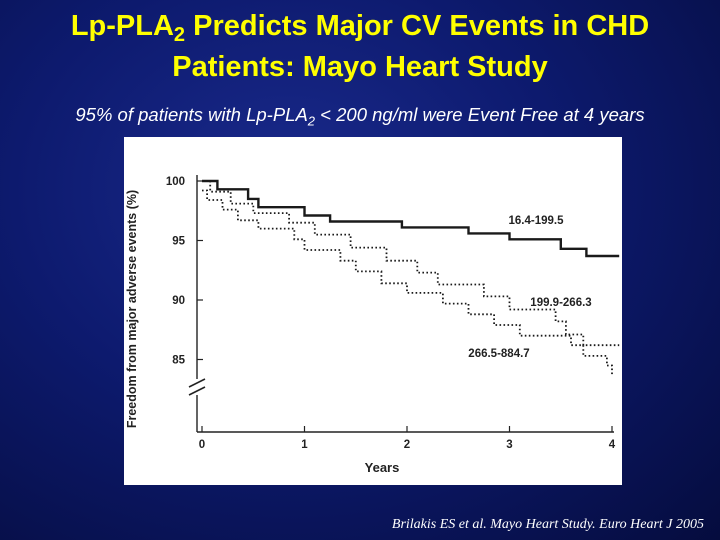 The height and width of the screenshot is (540, 720). Describe the element at coordinates (360, 28) in the screenshot. I see `title-line-1: Lp-PLA2 Predicts Major CV Events in CHD` at that location.